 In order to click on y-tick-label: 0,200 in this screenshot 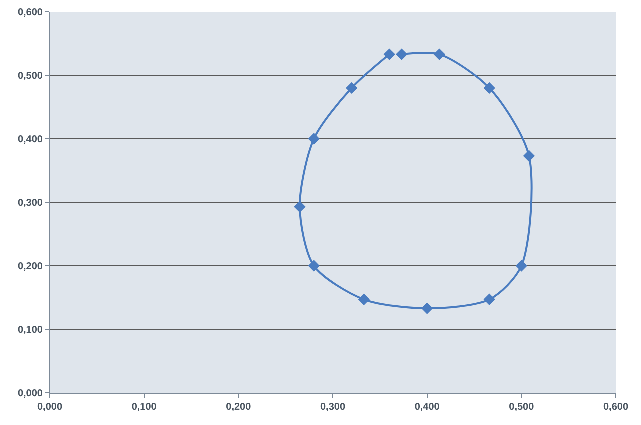, I will do `click(31, 267)`.